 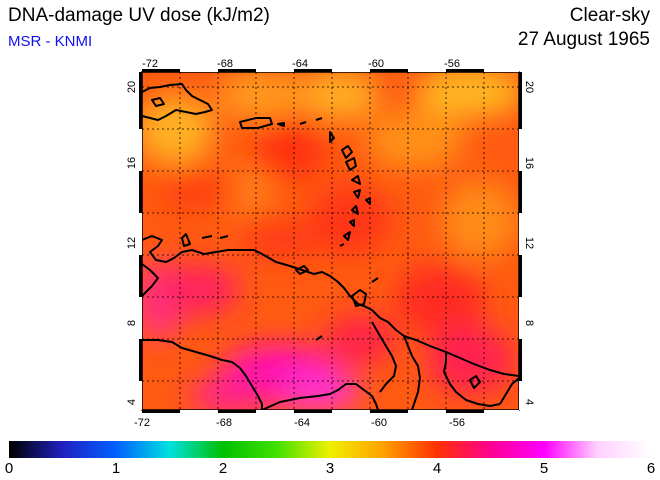 What do you see at coordinates (437, 468) in the screenshot?
I see `colorbar-label: 4` at bounding box center [437, 468].